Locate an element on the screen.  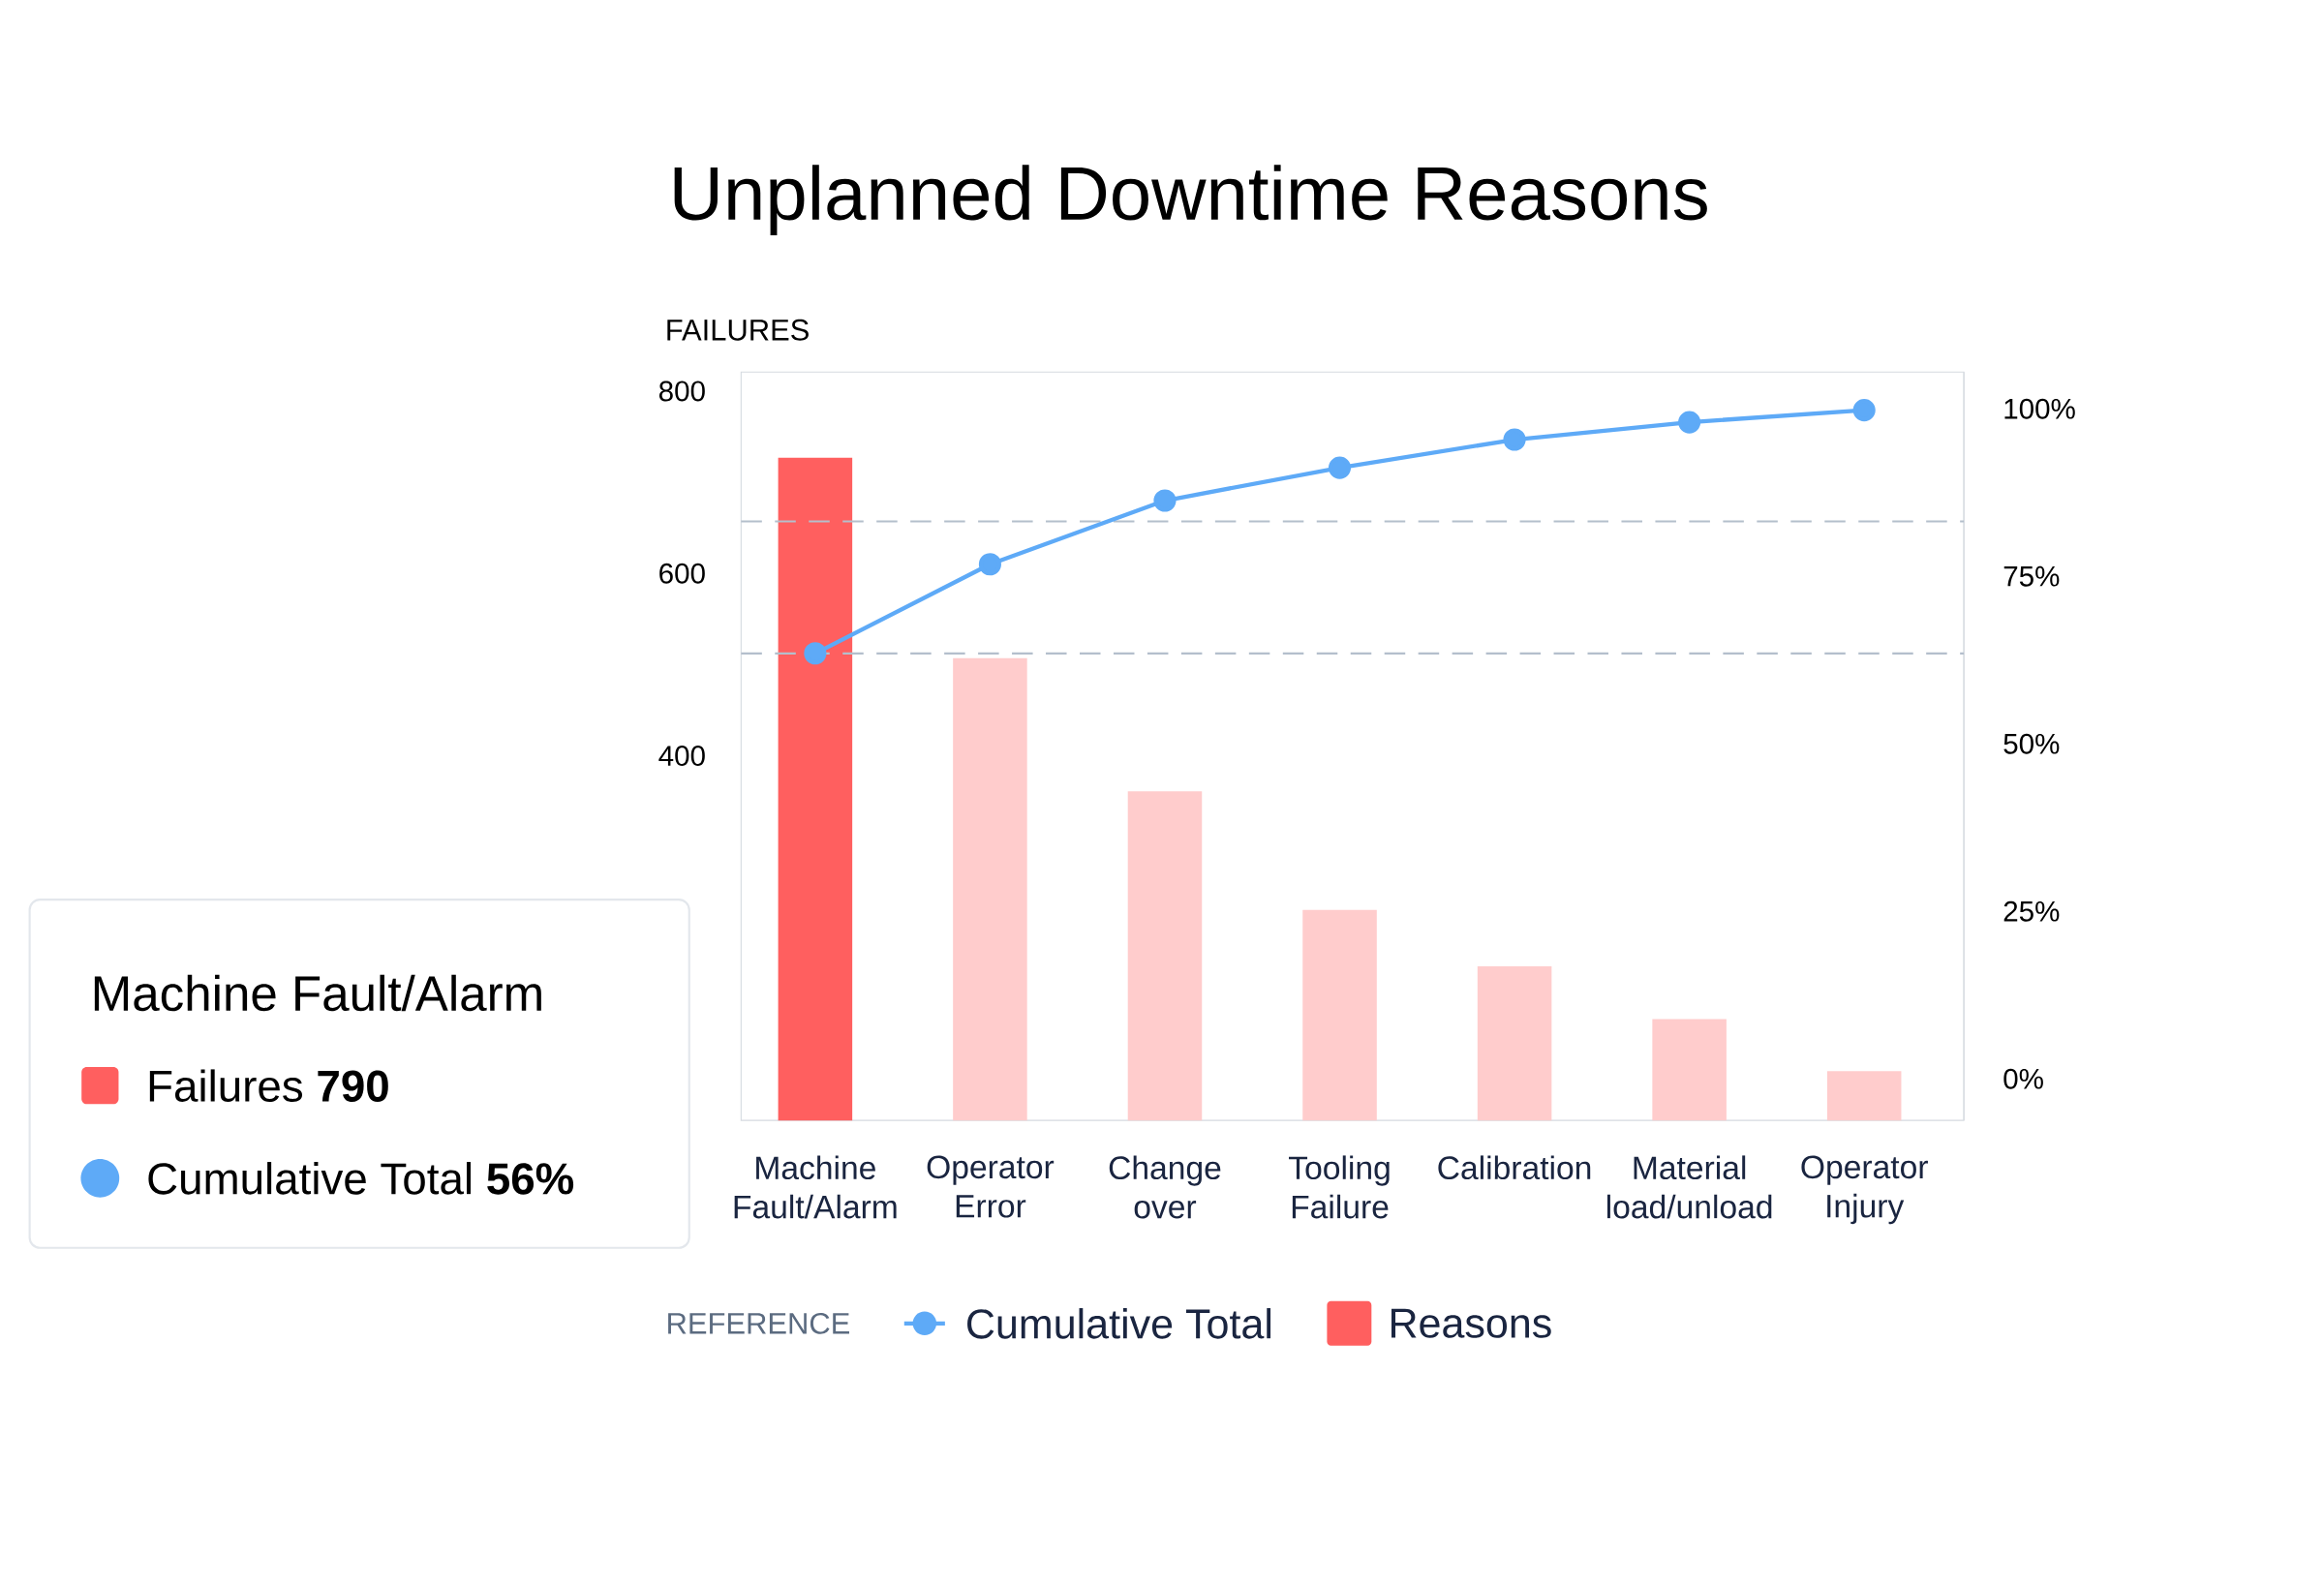
x-tick-label: Operator Error is located at coordinates (991, 1186).